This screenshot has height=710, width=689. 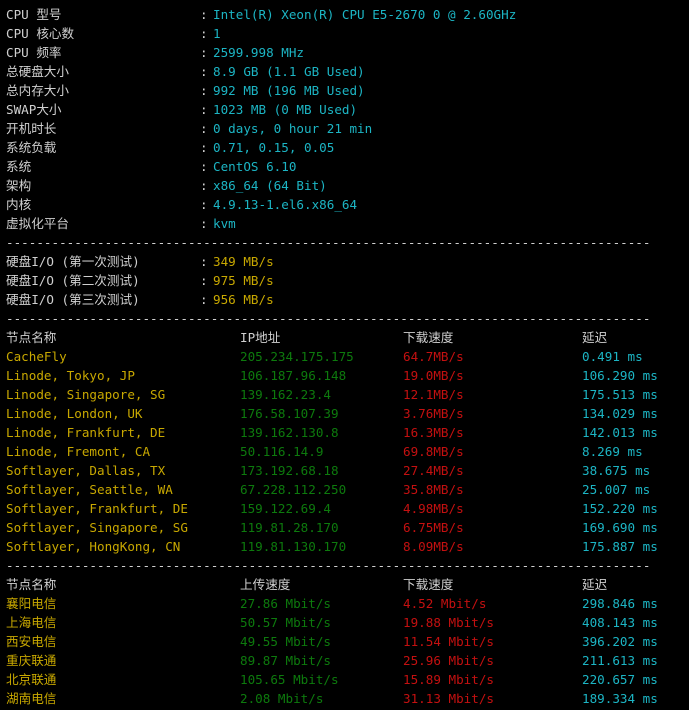 I want to click on node-name: 西安电信, so click(x=31, y=641).